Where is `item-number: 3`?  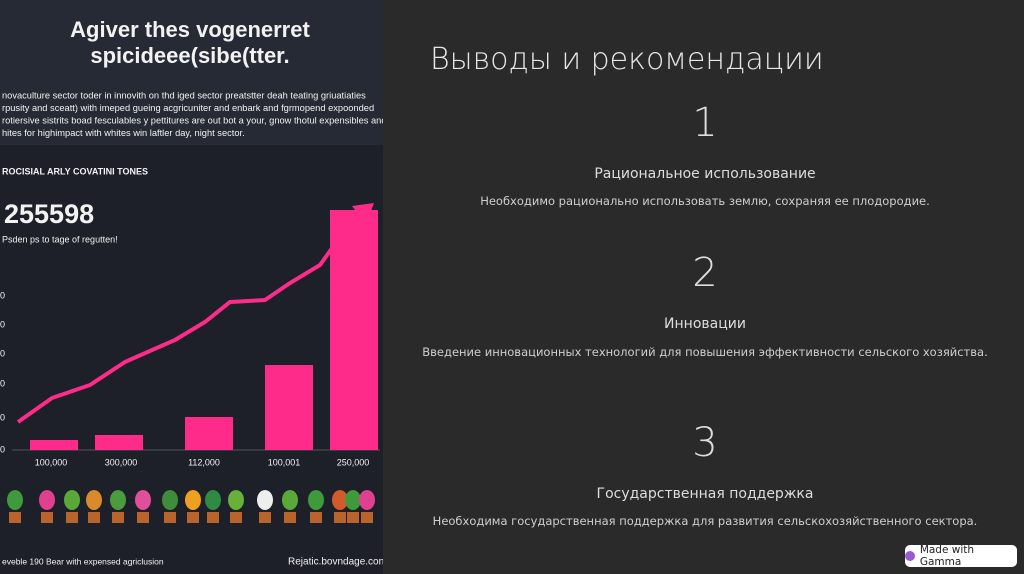
item-number: 3 is located at coordinates (705, 443).